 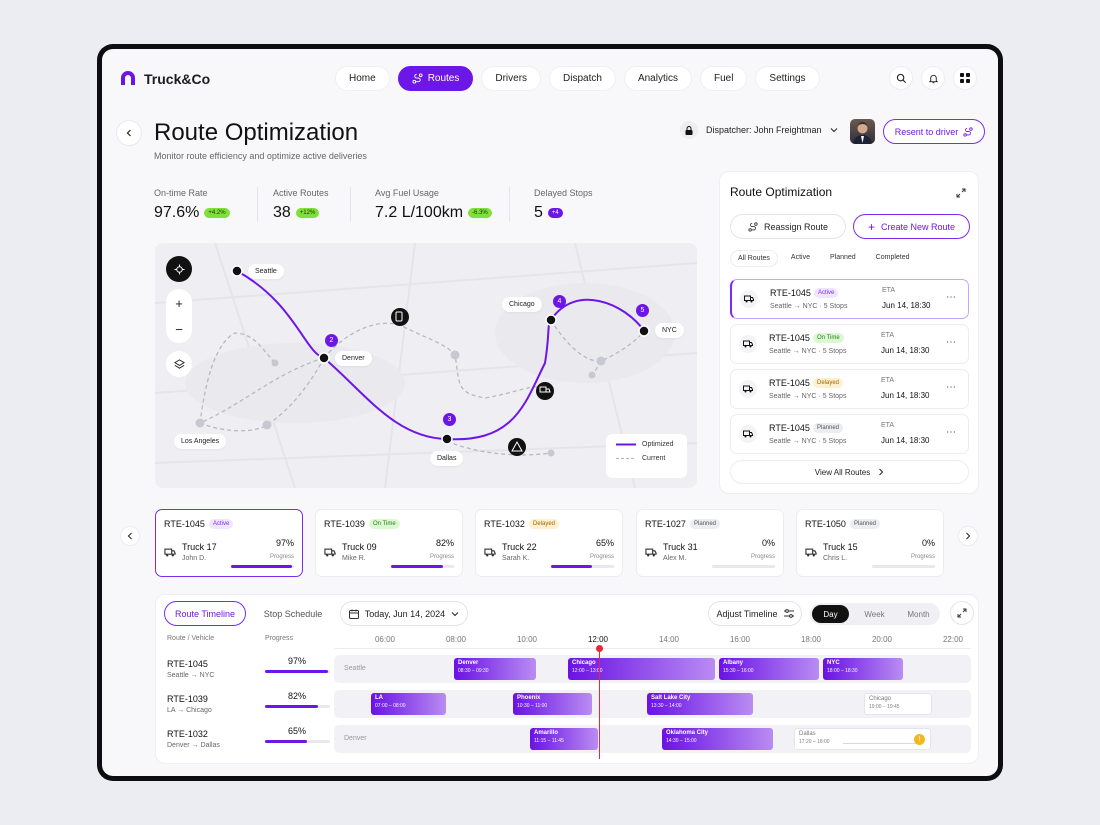 I want to click on avatar, so click(x=862, y=131).